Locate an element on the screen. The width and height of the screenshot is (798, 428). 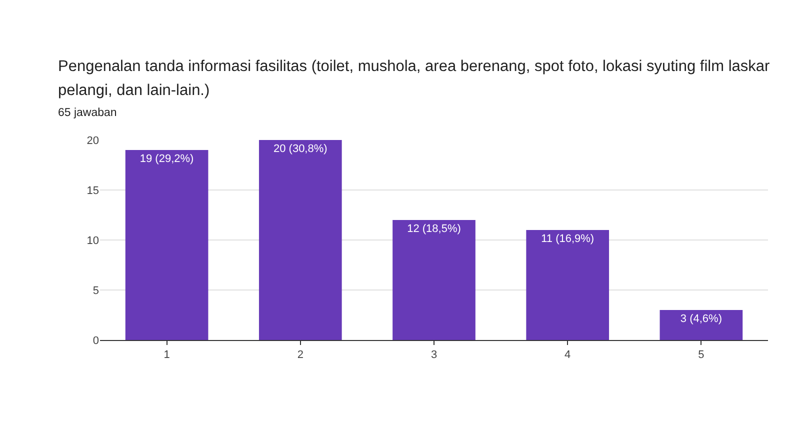
data-label: 11 (16,9%) is located at coordinates (567, 239).